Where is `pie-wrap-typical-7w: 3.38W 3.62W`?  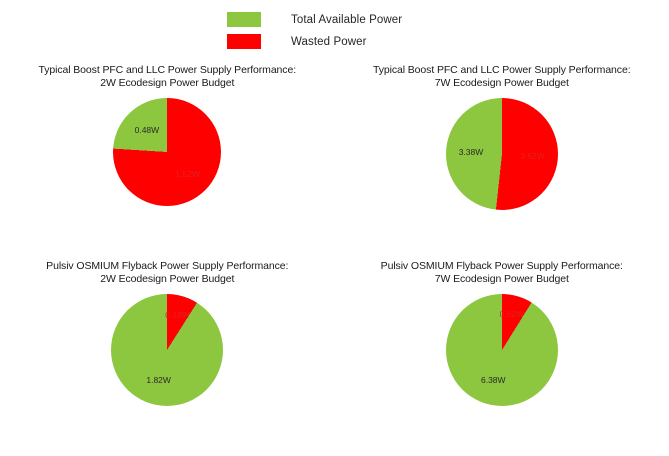
pie-wrap-typical-7w: 3.38W 3.62W is located at coordinates (501, 154).